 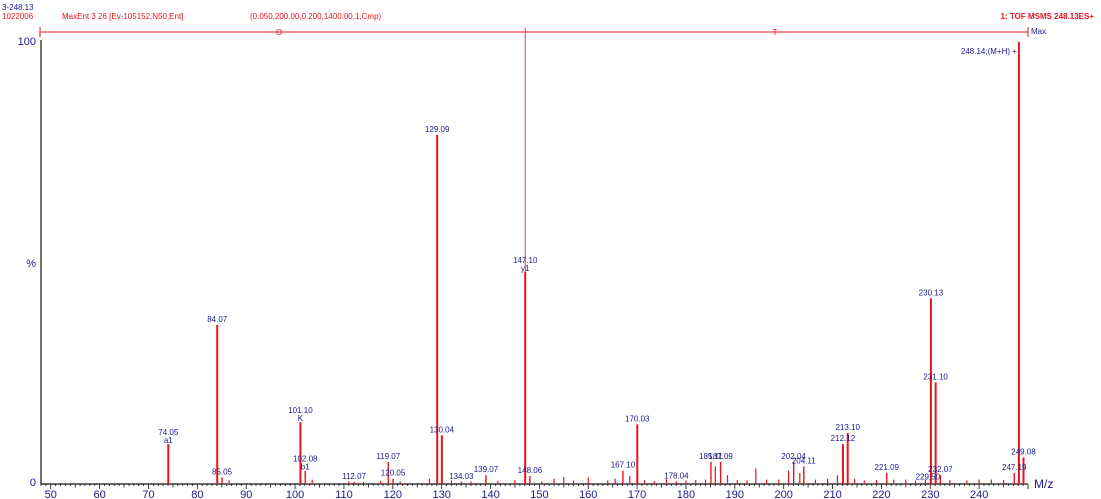 What do you see at coordinates (784, 494) in the screenshot?
I see `x-tick-label: 200` at bounding box center [784, 494].